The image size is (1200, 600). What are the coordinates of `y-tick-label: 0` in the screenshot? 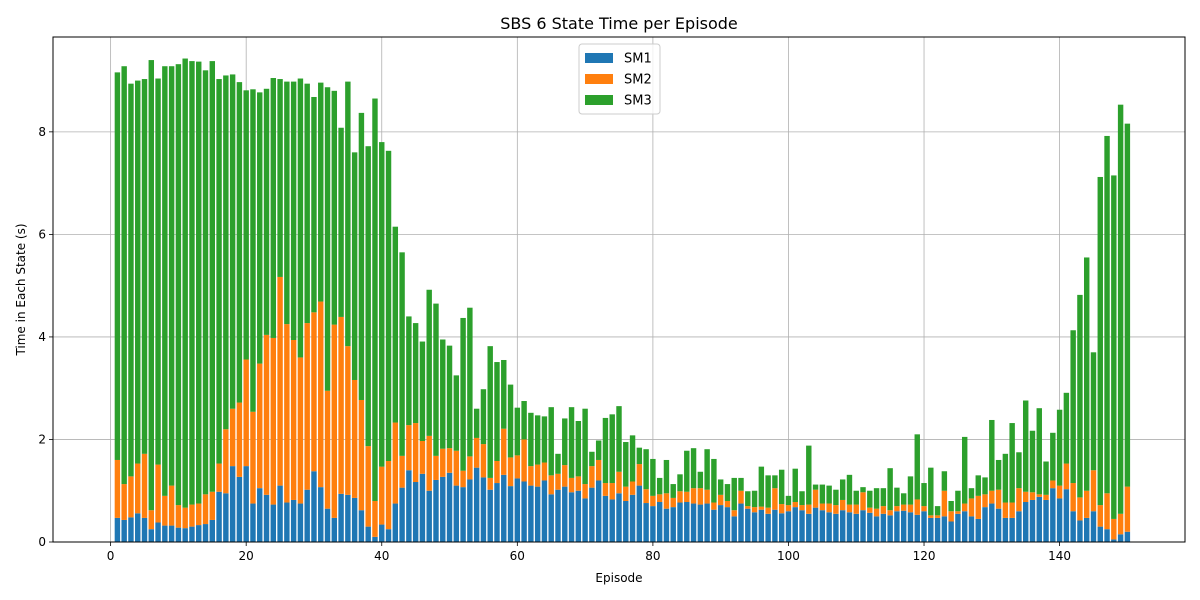 It's located at (42, 542).